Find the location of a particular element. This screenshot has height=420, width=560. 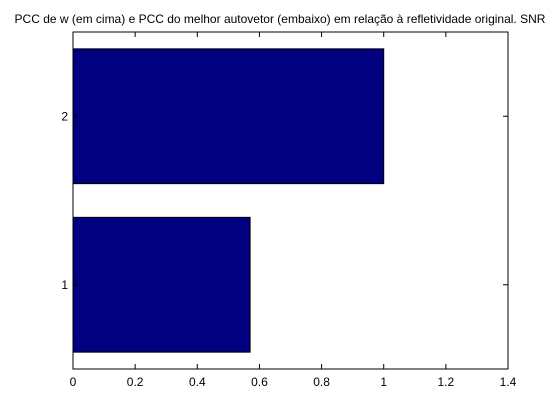

x-tick-label-2: 0.4 is located at coordinates (197, 382).